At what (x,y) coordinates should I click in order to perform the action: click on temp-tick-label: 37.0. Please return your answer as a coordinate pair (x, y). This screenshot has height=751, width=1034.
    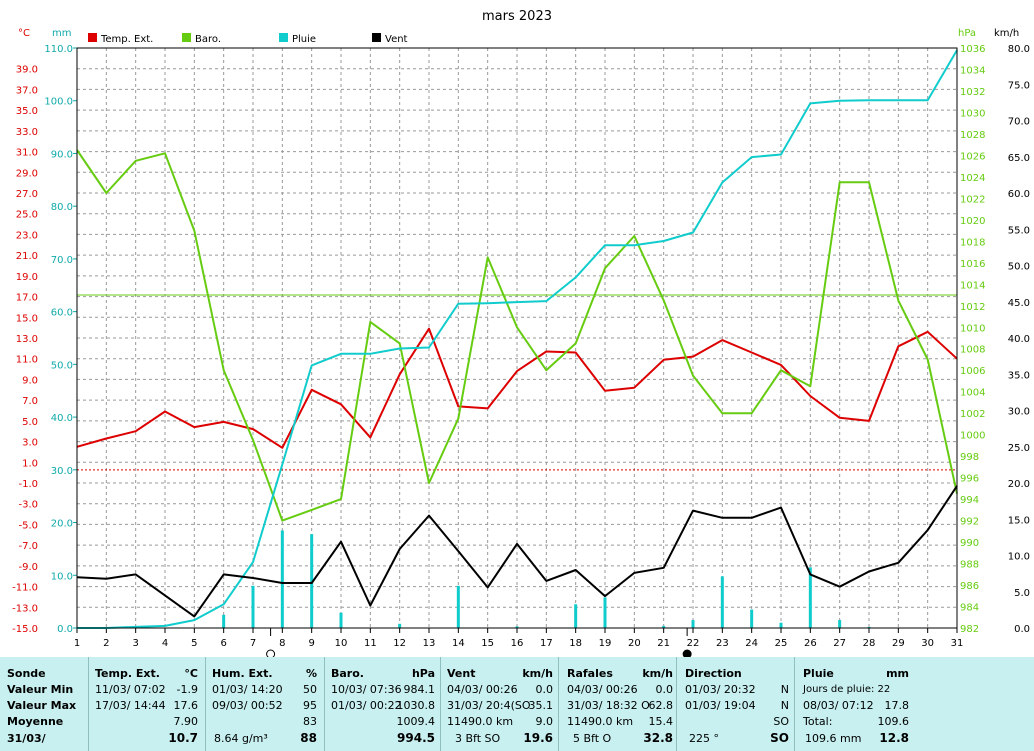
    Looking at the image, I should click on (27, 90).